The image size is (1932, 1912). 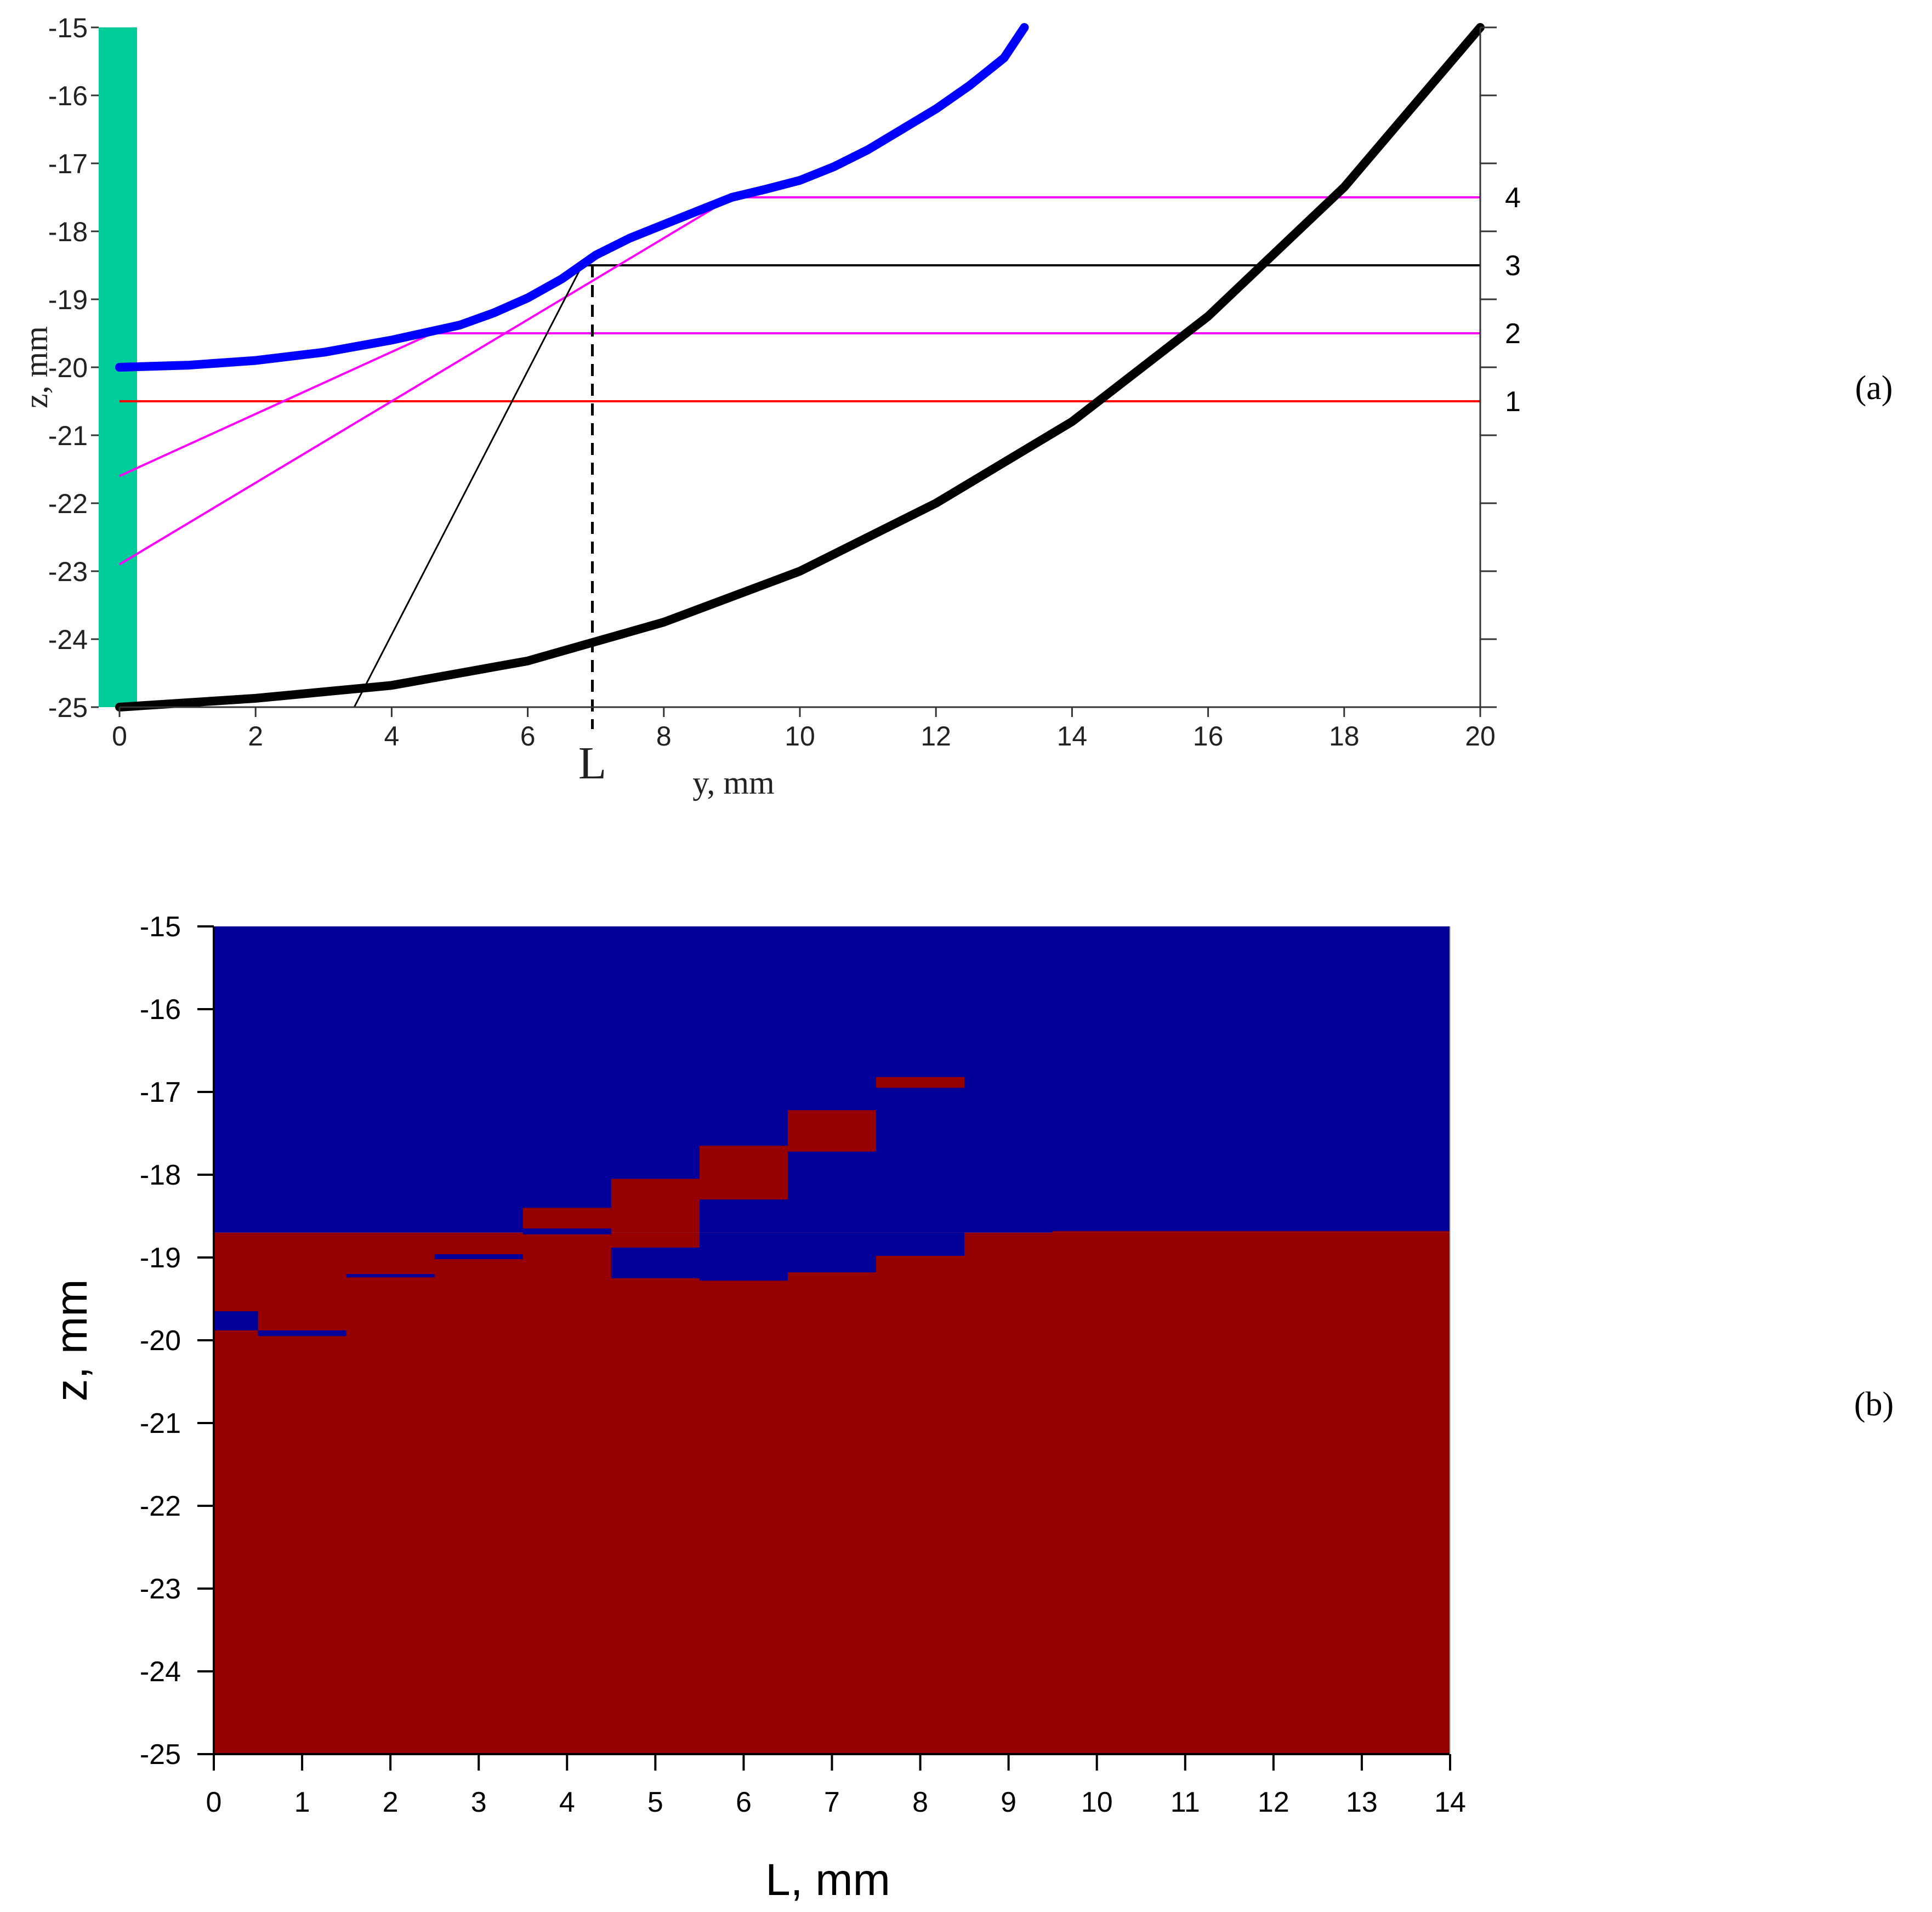 What do you see at coordinates (391, 736) in the screenshot?
I see `panel-a-x-tick-label: 4` at bounding box center [391, 736].